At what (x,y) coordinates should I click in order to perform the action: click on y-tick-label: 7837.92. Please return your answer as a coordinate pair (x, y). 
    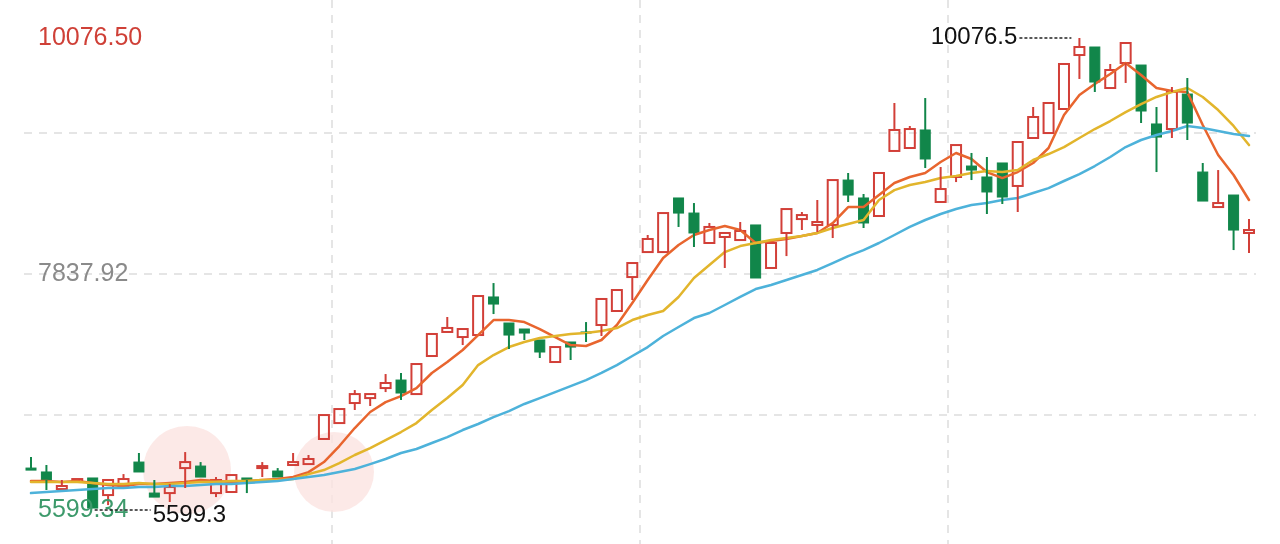
    Looking at the image, I should click on (83, 271).